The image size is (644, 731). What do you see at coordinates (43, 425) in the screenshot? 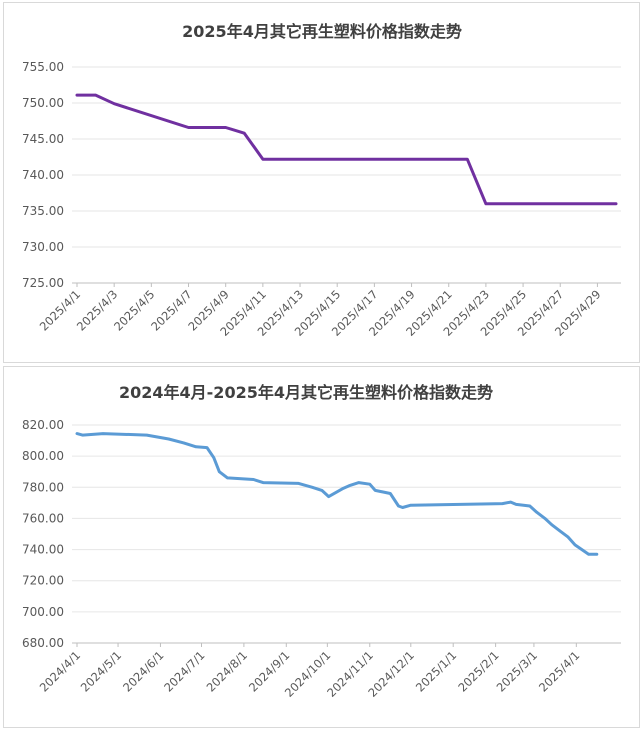
I see `y-tick-label: 820.00` at bounding box center [43, 425].